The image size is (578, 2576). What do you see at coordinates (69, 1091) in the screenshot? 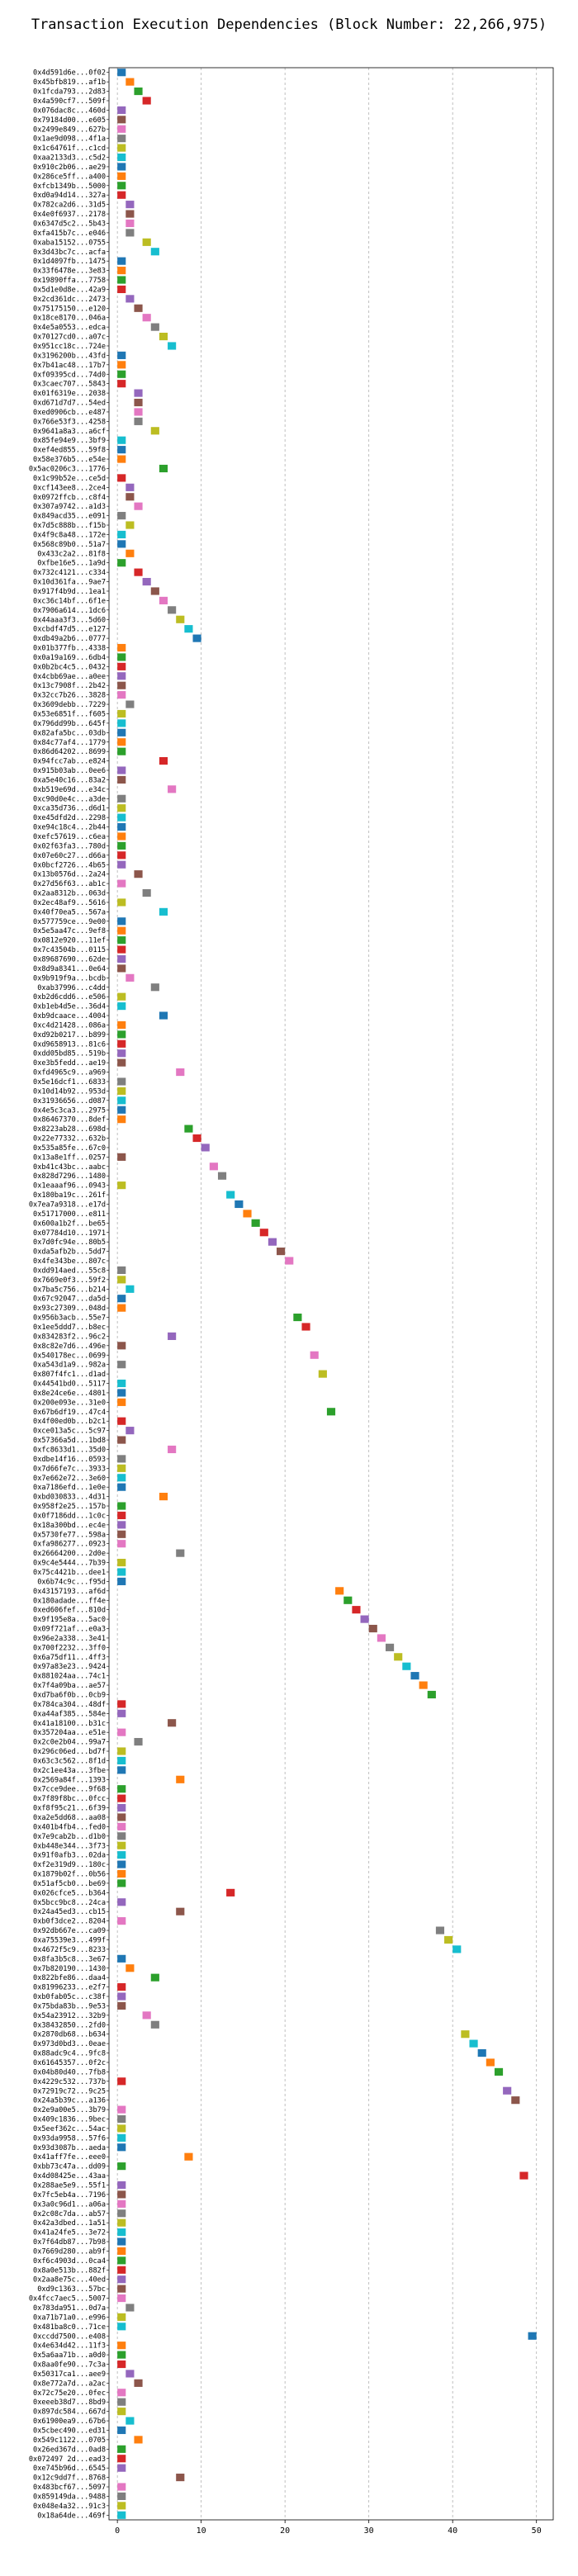
I see `task-label: 0x10d14b92...953d` at bounding box center [69, 1091].